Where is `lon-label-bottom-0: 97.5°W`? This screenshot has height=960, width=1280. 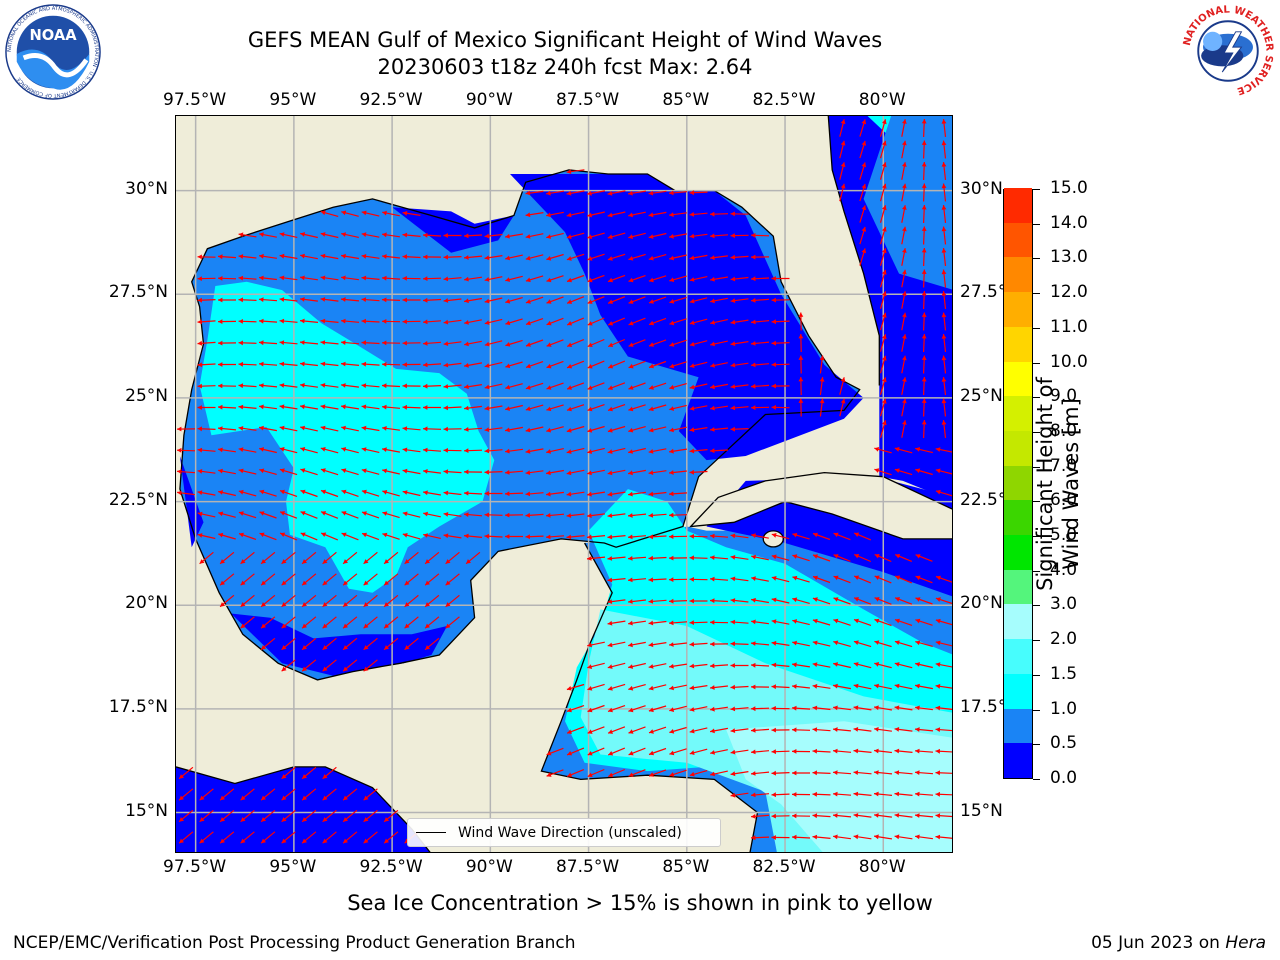 lon-label-bottom-0: 97.5°W is located at coordinates (195, 867).